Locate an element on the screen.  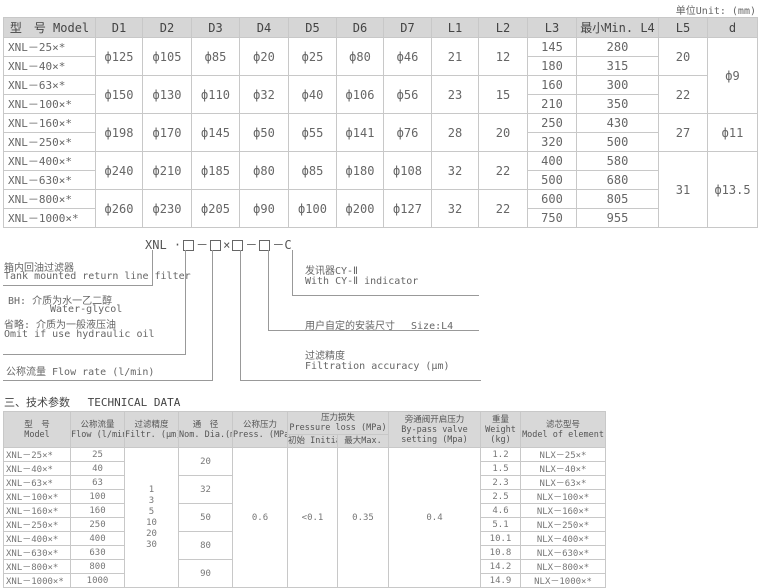
bh-en: Water-glycol is located at coordinates (86, 309).